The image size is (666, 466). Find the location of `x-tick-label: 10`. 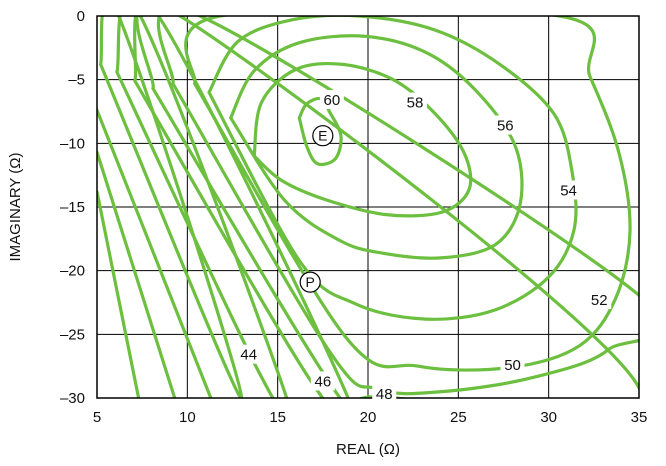

x-tick-label: 10 is located at coordinates (187, 417).